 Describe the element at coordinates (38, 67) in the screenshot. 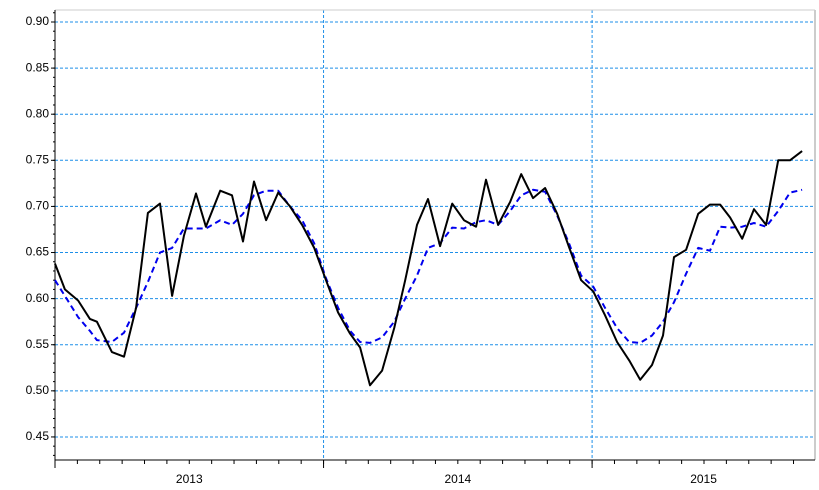

I see `y-tick-label: 0.85` at that location.